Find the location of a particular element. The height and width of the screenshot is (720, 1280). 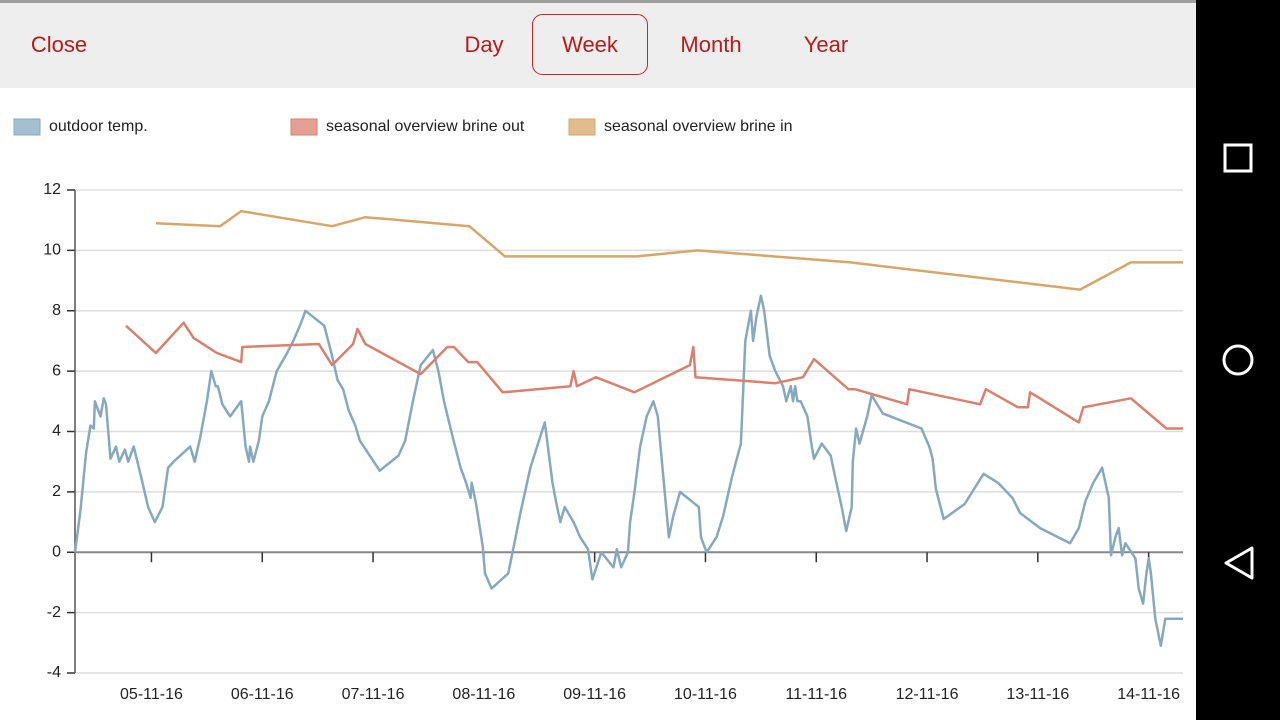

x-tick-label: 11-11-16 is located at coordinates (816, 694).